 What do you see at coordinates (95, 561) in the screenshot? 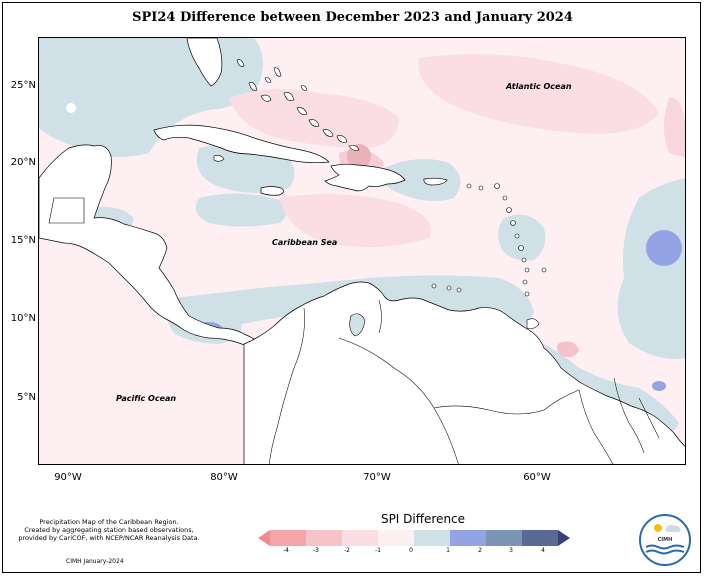
I see `footer-date: CIMH January-2024` at bounding box center [95, 561].